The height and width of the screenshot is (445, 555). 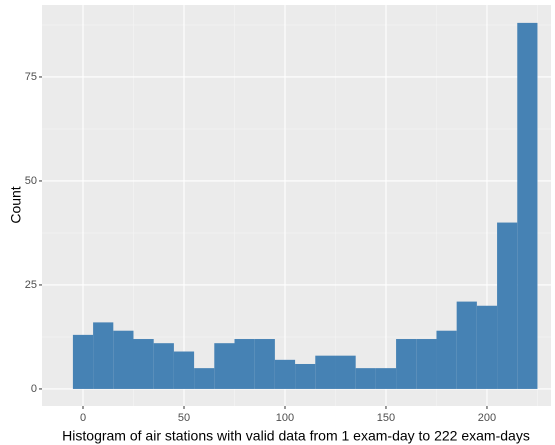 What do you see at coordinates (34, 389) in the screenshot?
I see `y-tick-label: 0` at bounding box center [34, 389].